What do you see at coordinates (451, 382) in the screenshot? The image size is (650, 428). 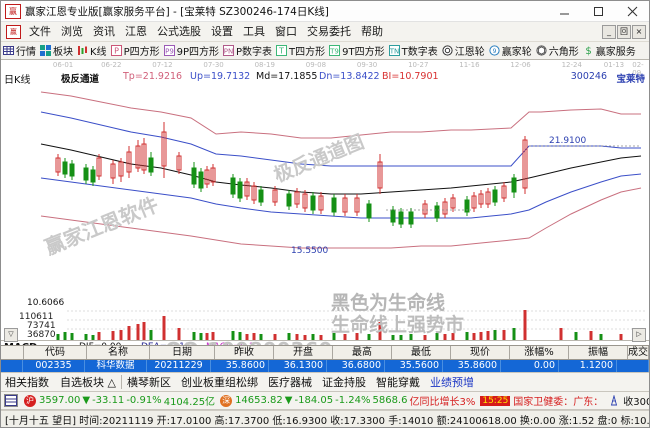 I see `block-item-earnings-growth: 业绩预增` at bounding box center [451, 382].